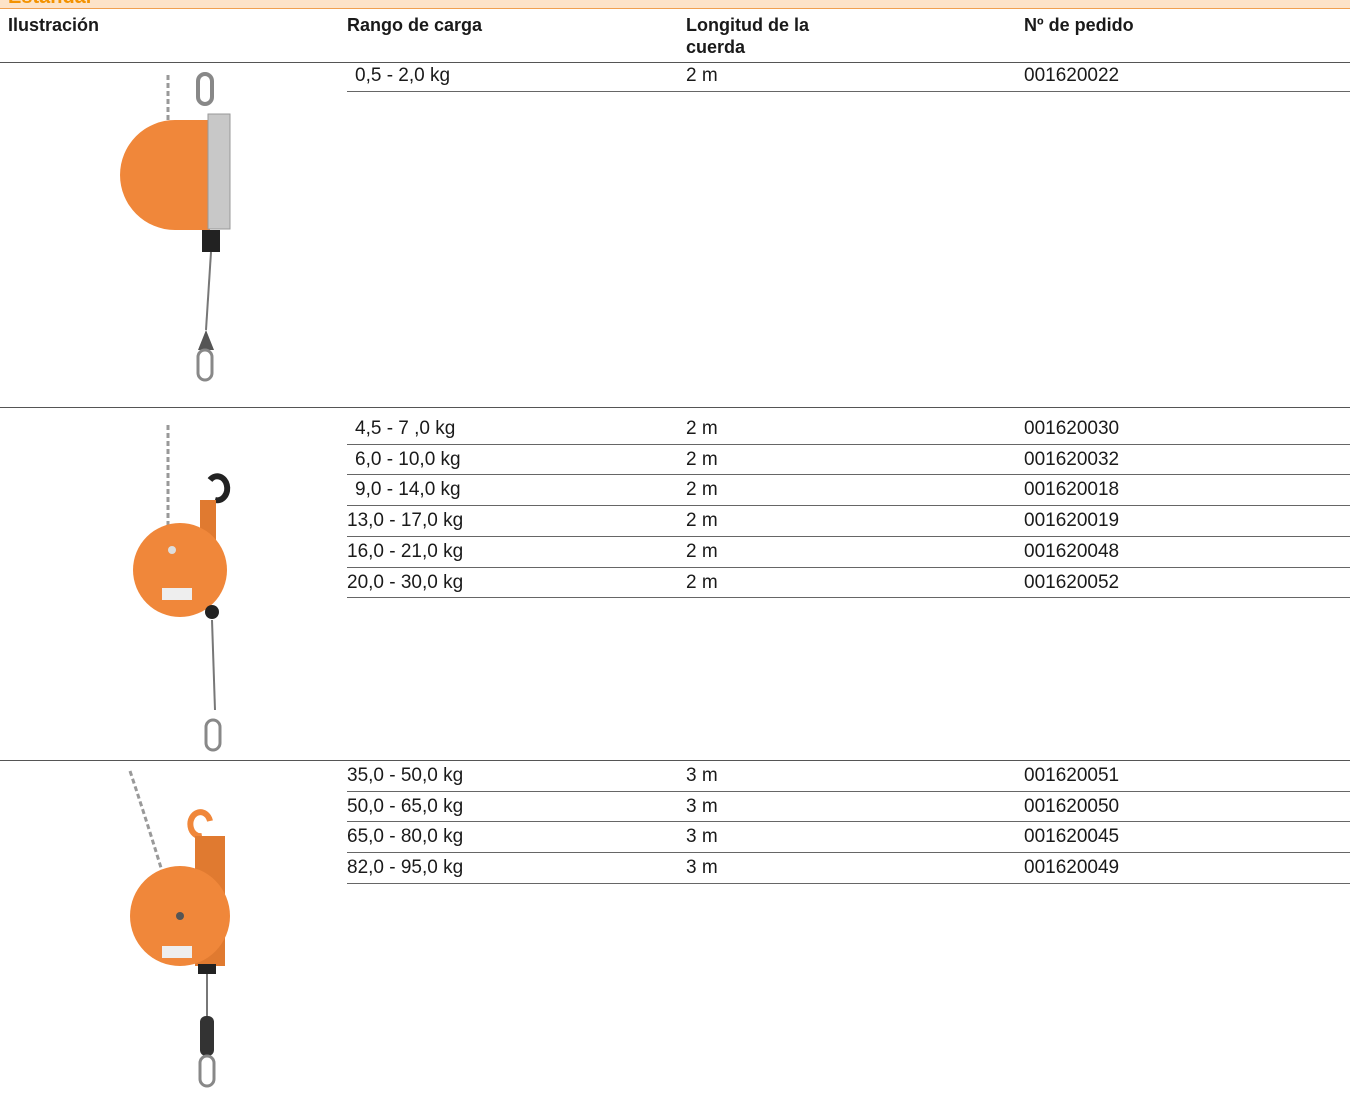 The height and width of the screenshot is (1104, 1350). Describe the element at coordinates (408, 490) in the screenshot. I see `table-cell: 9,0 - 14,0 kg` at that location.